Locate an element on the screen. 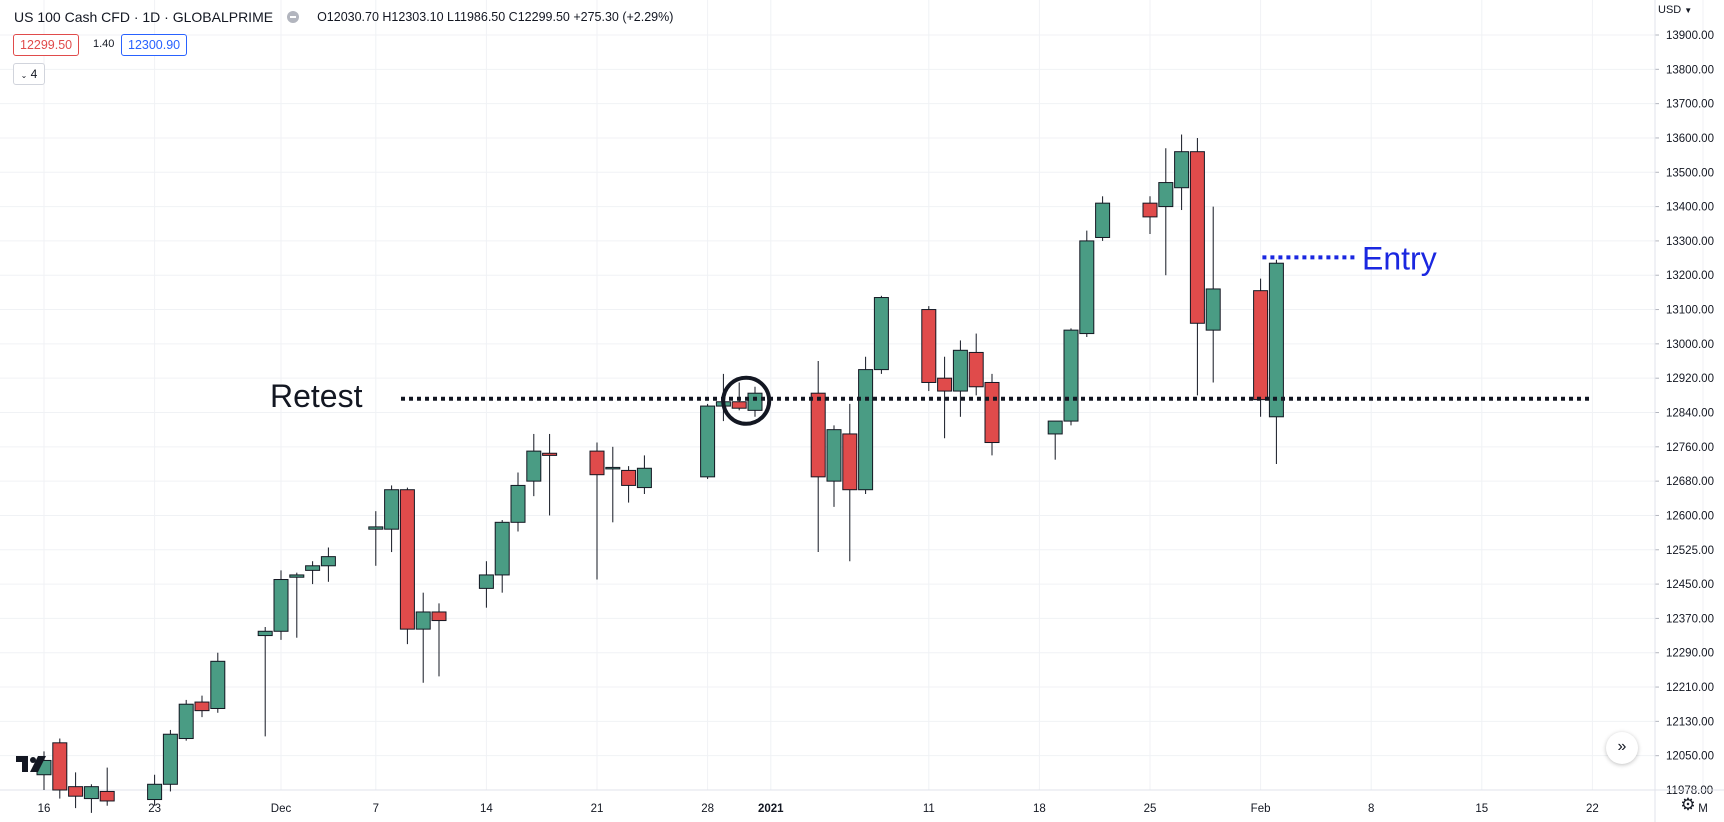 Image resolution: width=1724 pixels, height=822 pixels. gear-icon: ⚙ is located at coordinates (1688, 804).